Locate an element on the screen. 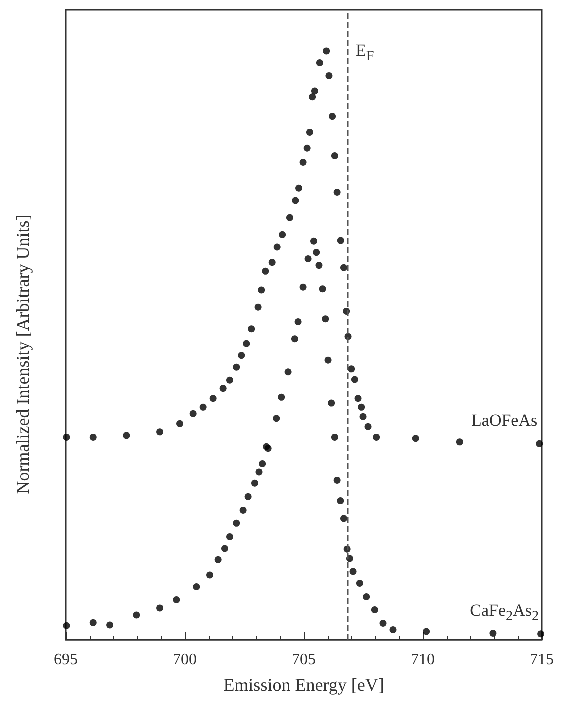 The image size is (561, 709). x-axis-title: Emission Energy [eV] is located at coordinates (304, 685).